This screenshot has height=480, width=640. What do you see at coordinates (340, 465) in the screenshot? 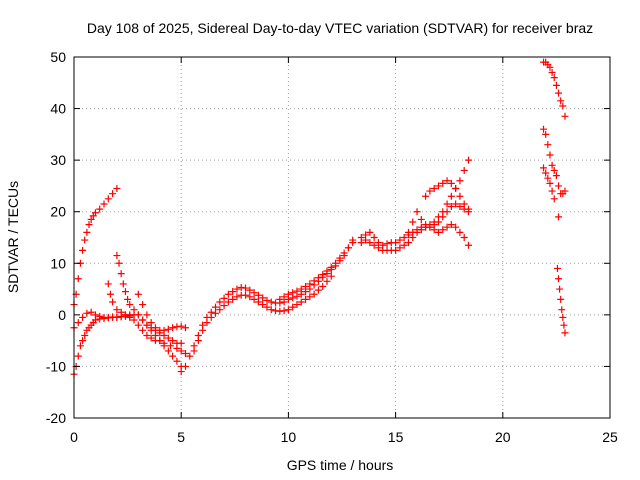
I see `x-axis-label: GPS time / hours` at bounding box center [340, 465].